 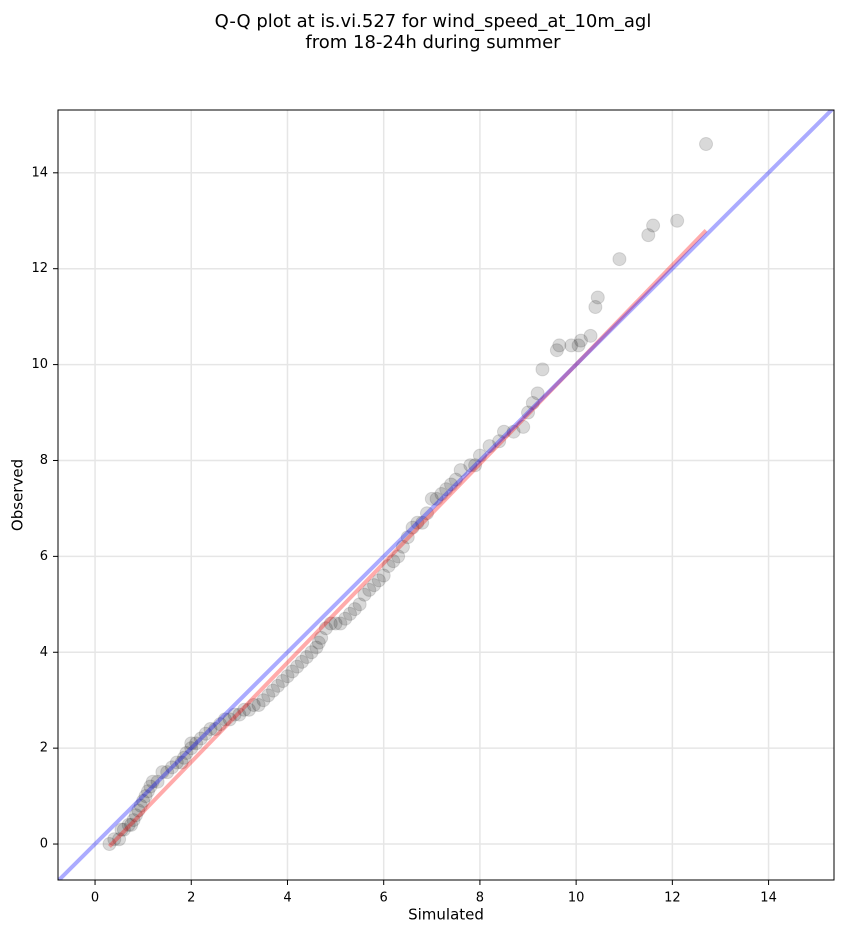 I want to click on x-tick-label: 2, so click(x=191, y=898).